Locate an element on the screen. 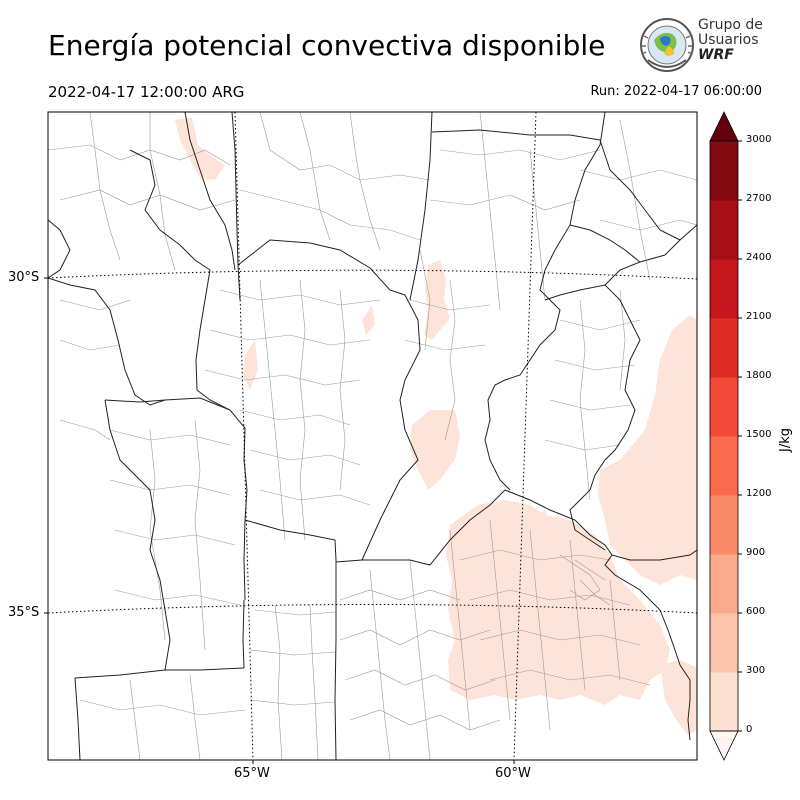 This screenshot has height=800, width=800. colorbar-tick-label: 1200 is located at coordinates (759, 493).